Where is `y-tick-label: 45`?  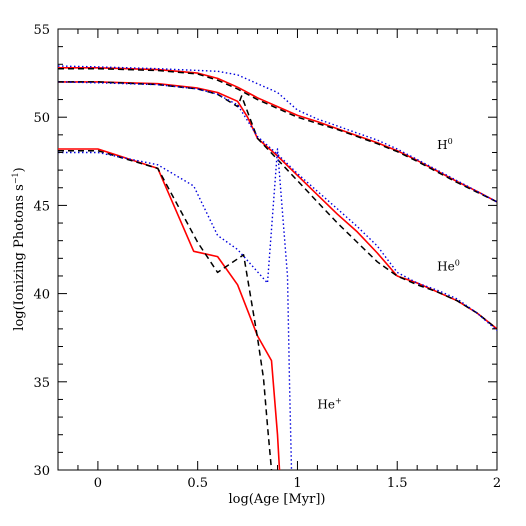
y-tick-label: 45 is located at coordinates (41, 206).